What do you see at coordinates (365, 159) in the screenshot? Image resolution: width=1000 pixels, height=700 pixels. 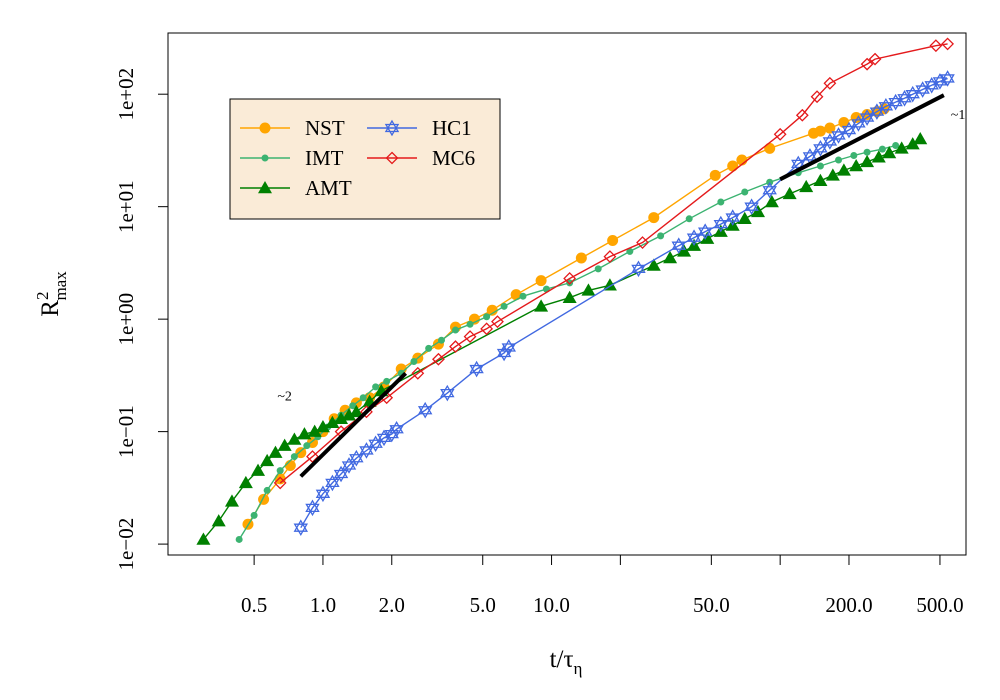 I see `legend: NST IMT AMT HC1 MC6` at bounding box center [365, 159].